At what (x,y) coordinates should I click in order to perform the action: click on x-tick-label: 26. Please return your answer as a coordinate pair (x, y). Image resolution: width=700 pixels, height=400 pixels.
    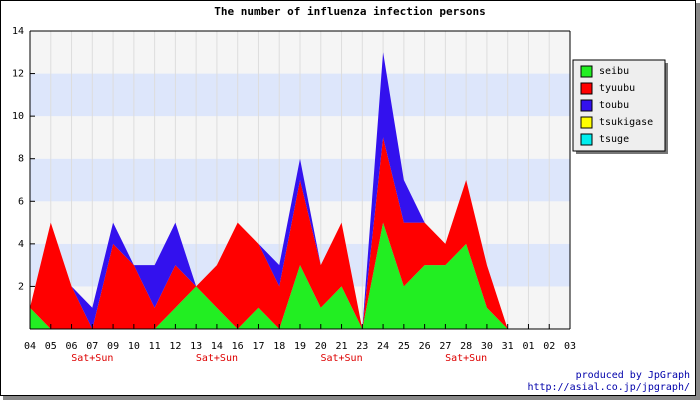
    Looking at the image, I should click on (425, 346).